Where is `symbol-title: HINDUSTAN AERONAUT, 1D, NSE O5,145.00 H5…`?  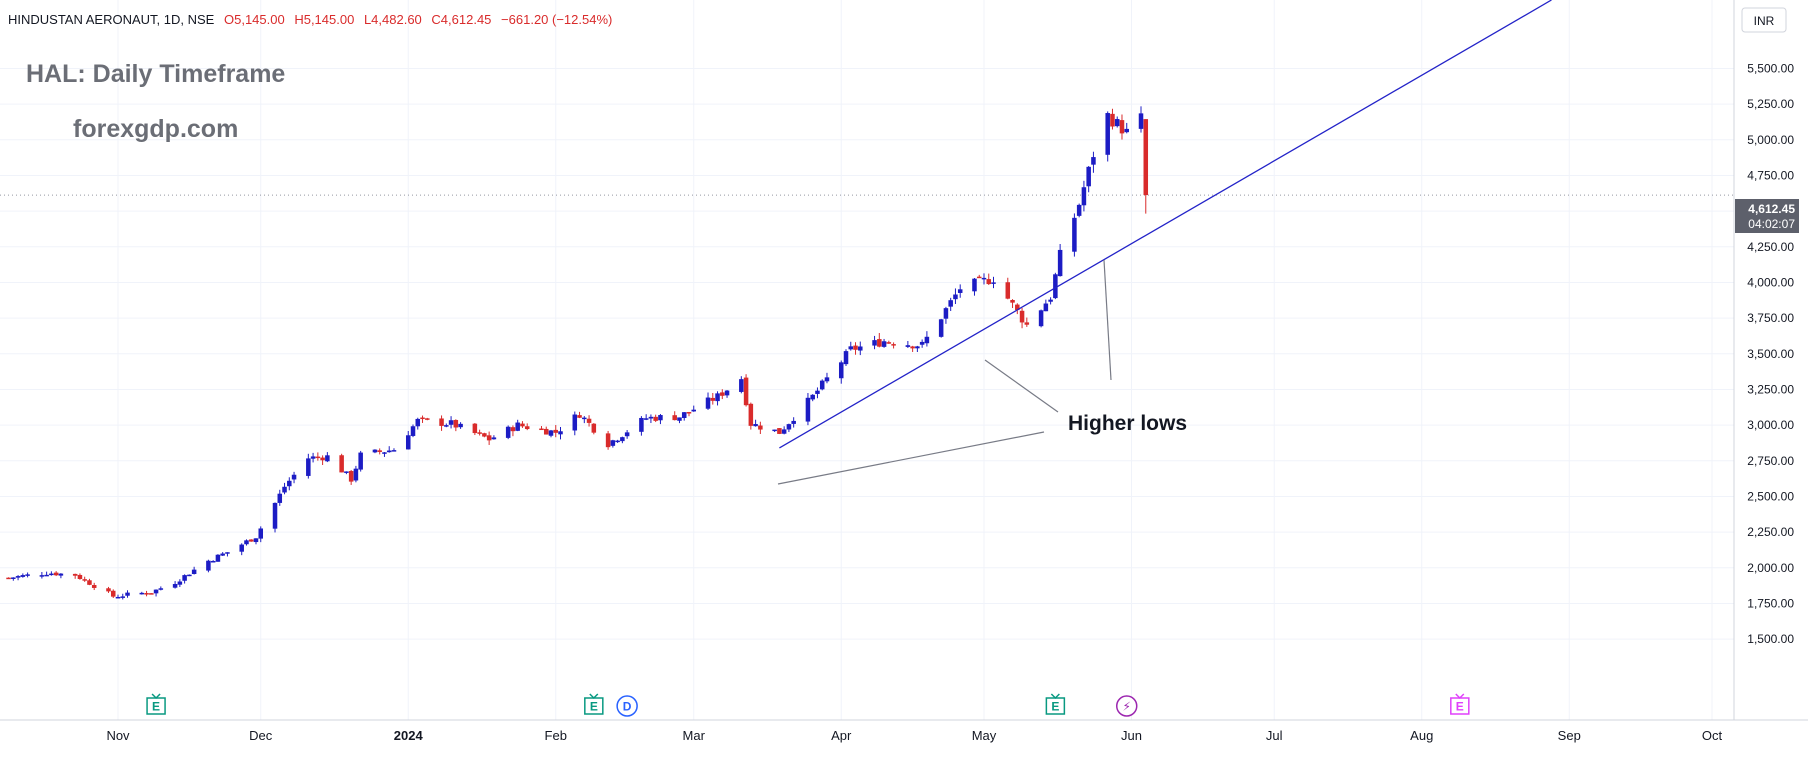
symbol-title: HINDUSTAN AERONAUT, 1D, NSE O5,145.00 H5… is located at coordinates (310, 19).